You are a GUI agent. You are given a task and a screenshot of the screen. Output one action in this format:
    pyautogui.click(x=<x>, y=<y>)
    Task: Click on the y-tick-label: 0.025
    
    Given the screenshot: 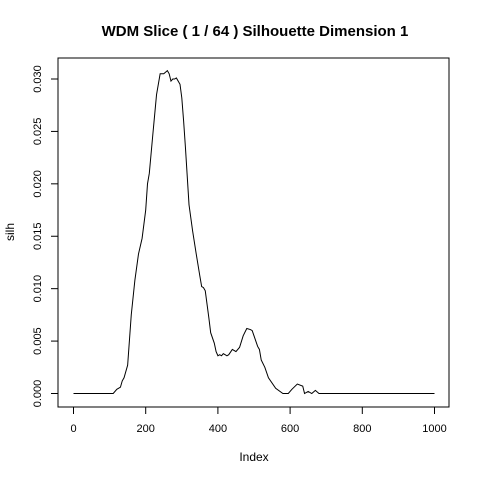 What is the action you would take?
    pyautogui.click(x=38, y=132)
    